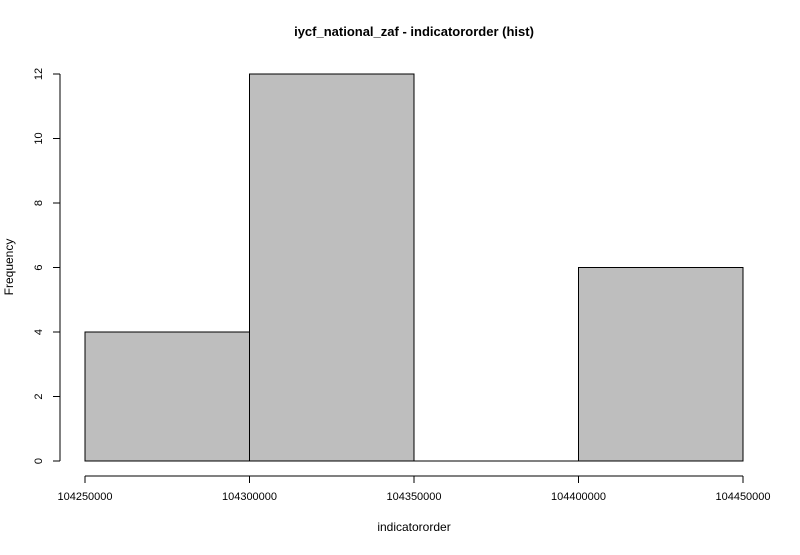 This screenshot has width=800, height=555. I want to click on x-axis-label: indicatororder, so click(413, 527).